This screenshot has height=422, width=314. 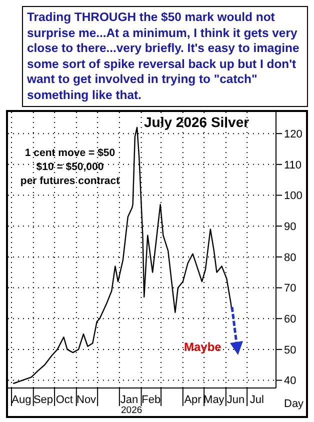 I want to click on y-tick-label: 80, so click(x=290, y=258).